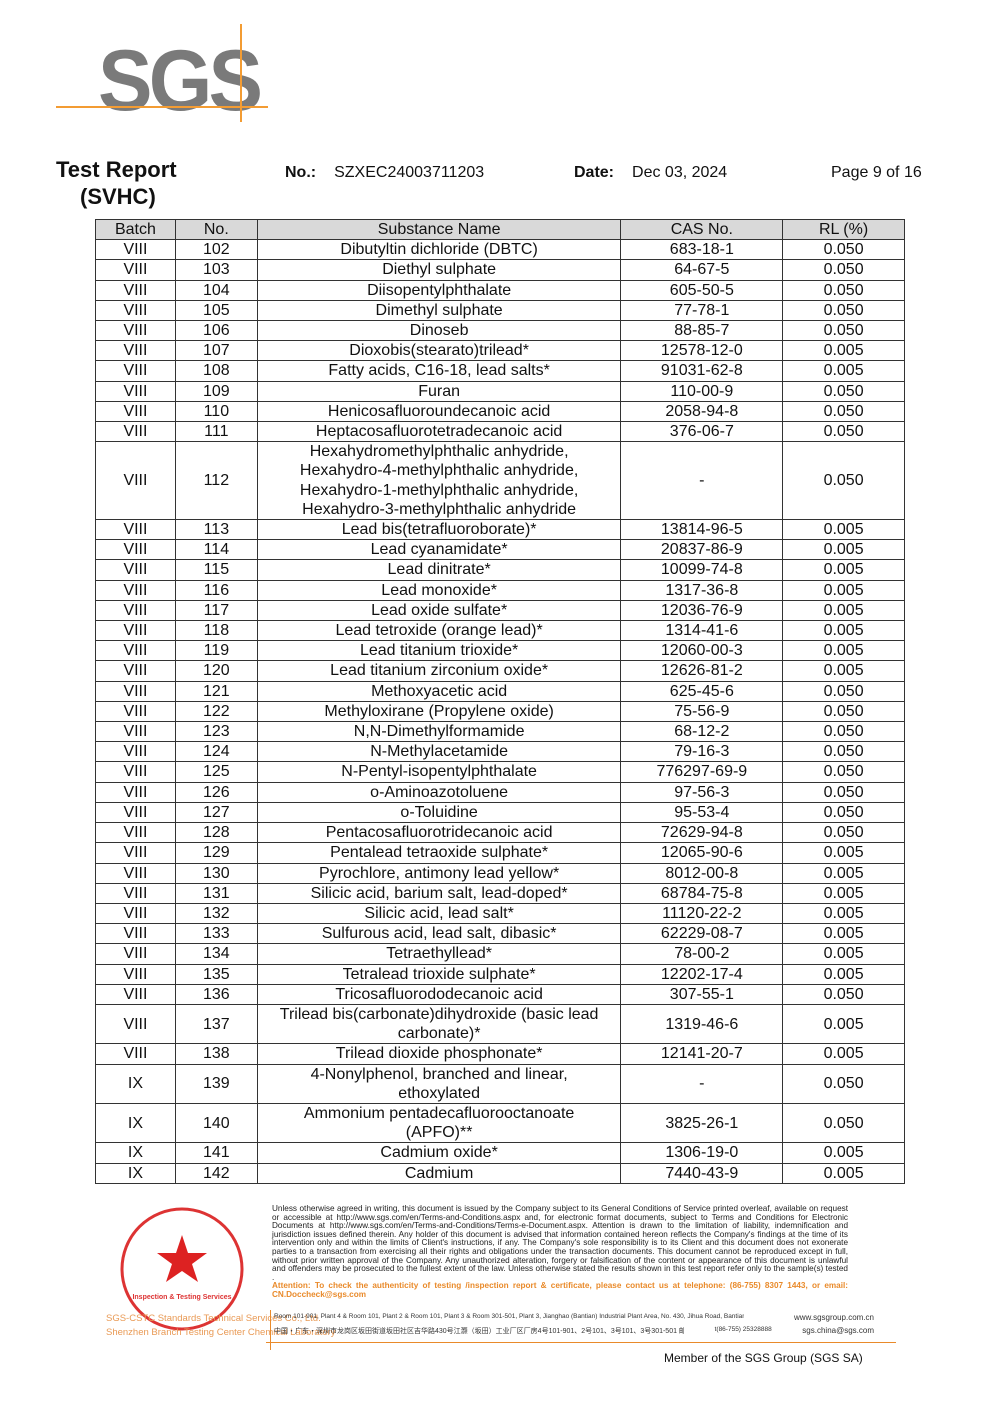  I want to click on title-subtitle: (SVHC), so click(118, 196).